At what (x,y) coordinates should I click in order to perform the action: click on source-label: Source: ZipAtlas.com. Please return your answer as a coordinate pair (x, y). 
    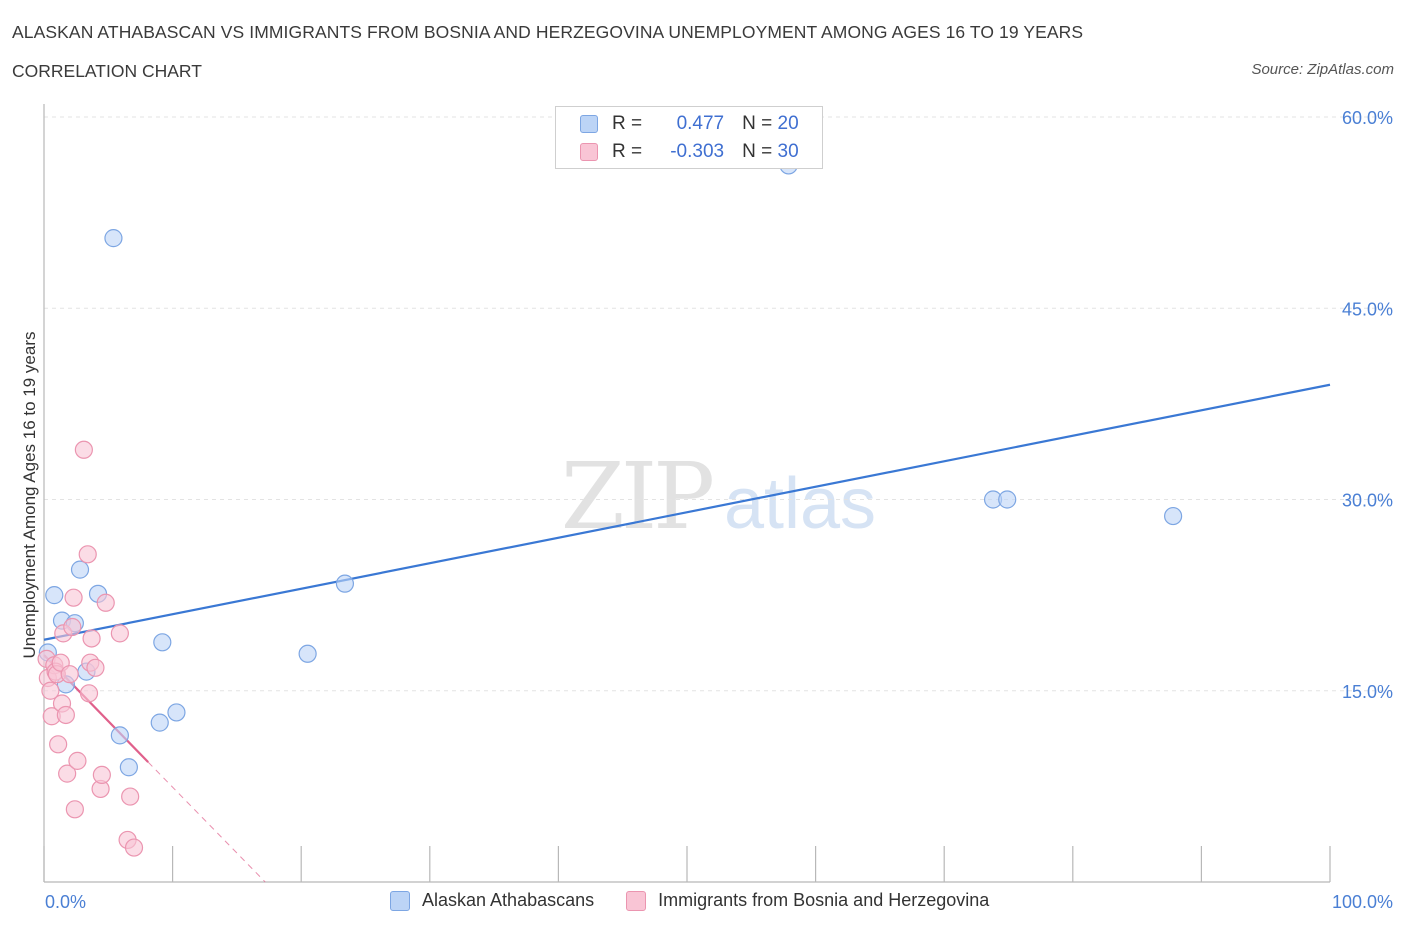
    Looking at the image, I should click on (1322, 69).